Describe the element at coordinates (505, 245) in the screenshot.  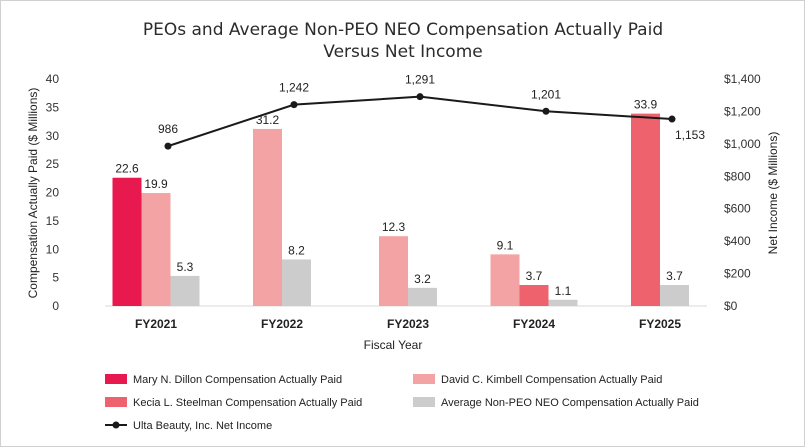
I see `bar-data-label: 9.1` at that location.